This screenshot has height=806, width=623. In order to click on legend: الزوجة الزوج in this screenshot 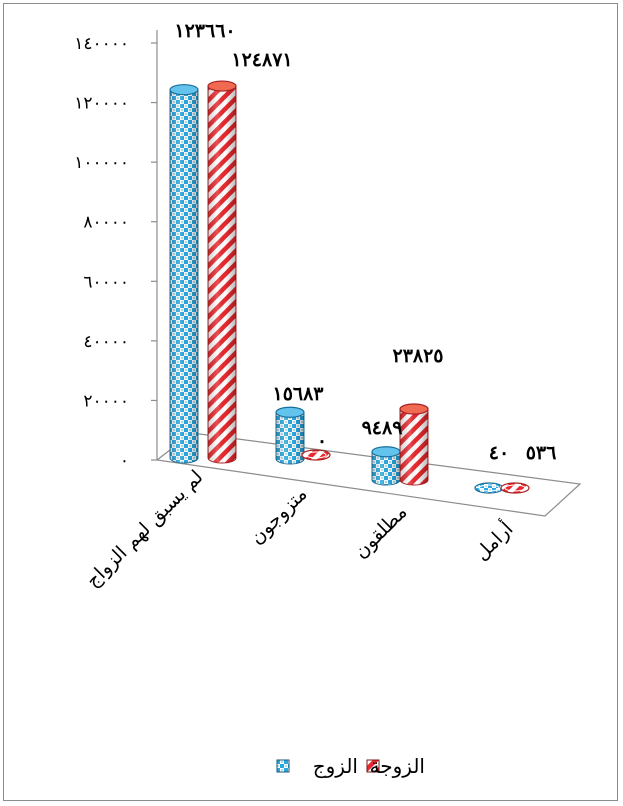, I will do `click(350, 766)`.